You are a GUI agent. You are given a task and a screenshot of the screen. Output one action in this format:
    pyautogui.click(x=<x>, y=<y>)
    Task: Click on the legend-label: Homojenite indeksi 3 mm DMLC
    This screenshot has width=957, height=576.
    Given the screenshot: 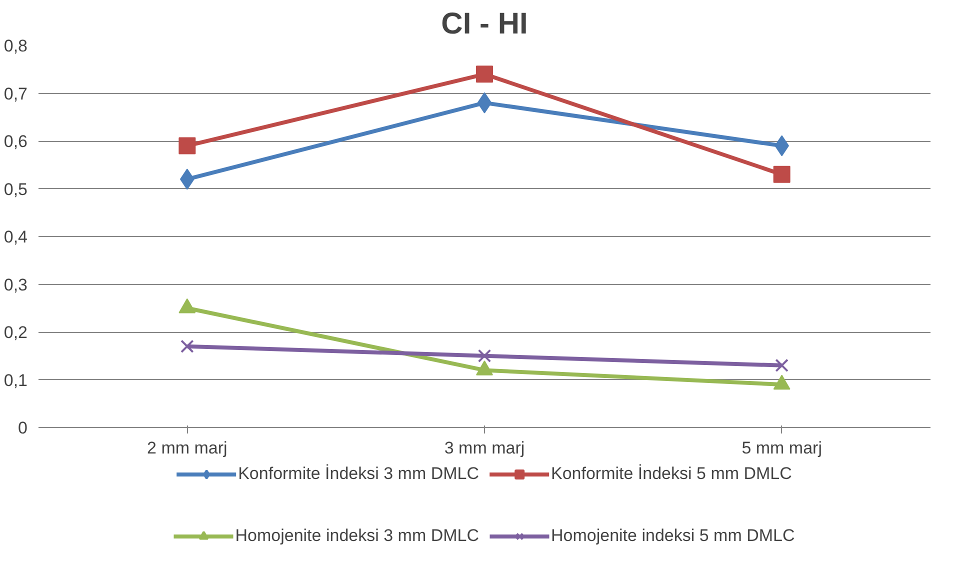 What is the action you would take?
    pyautogui.click(x=357, y=536)
    